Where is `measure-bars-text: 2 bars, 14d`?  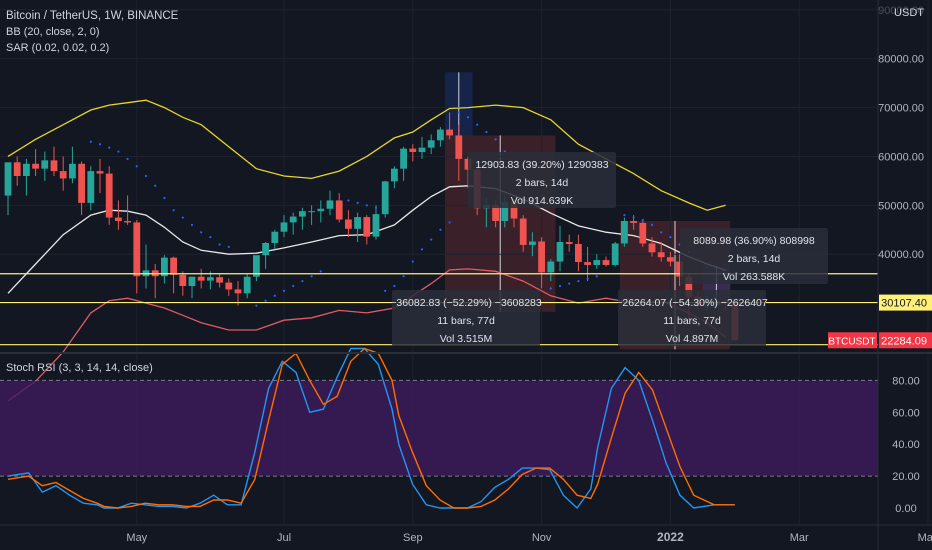
measure-bars-text: 2 bars, 14d is located at coordinates (754, 259).